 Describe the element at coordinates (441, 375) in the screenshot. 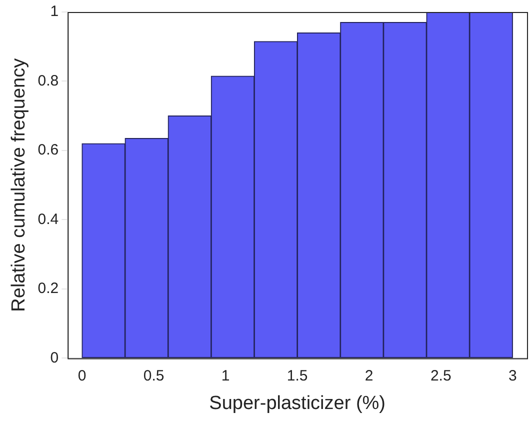

I see `x-tick-label: 2.5` at that location.